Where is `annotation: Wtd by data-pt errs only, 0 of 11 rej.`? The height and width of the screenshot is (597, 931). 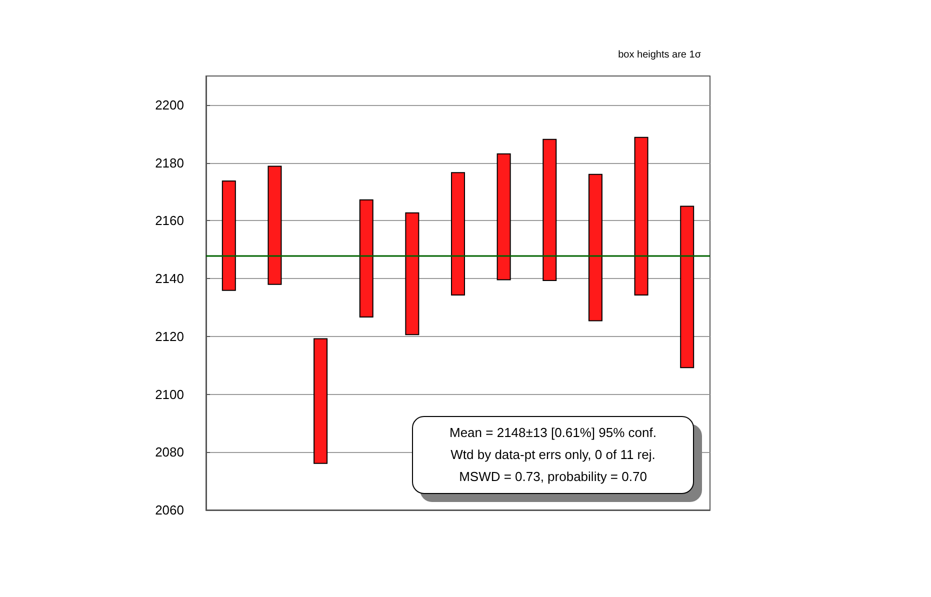 annotation: Wtd by data-pt errs only, 0 of 11 rej. is located at coordinates (553, 455).